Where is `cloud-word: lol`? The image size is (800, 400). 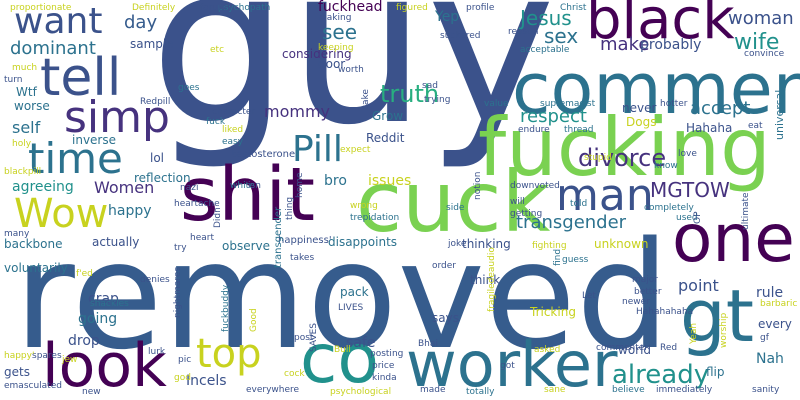 cloud-word: lol is located at coordinates (157, 158).